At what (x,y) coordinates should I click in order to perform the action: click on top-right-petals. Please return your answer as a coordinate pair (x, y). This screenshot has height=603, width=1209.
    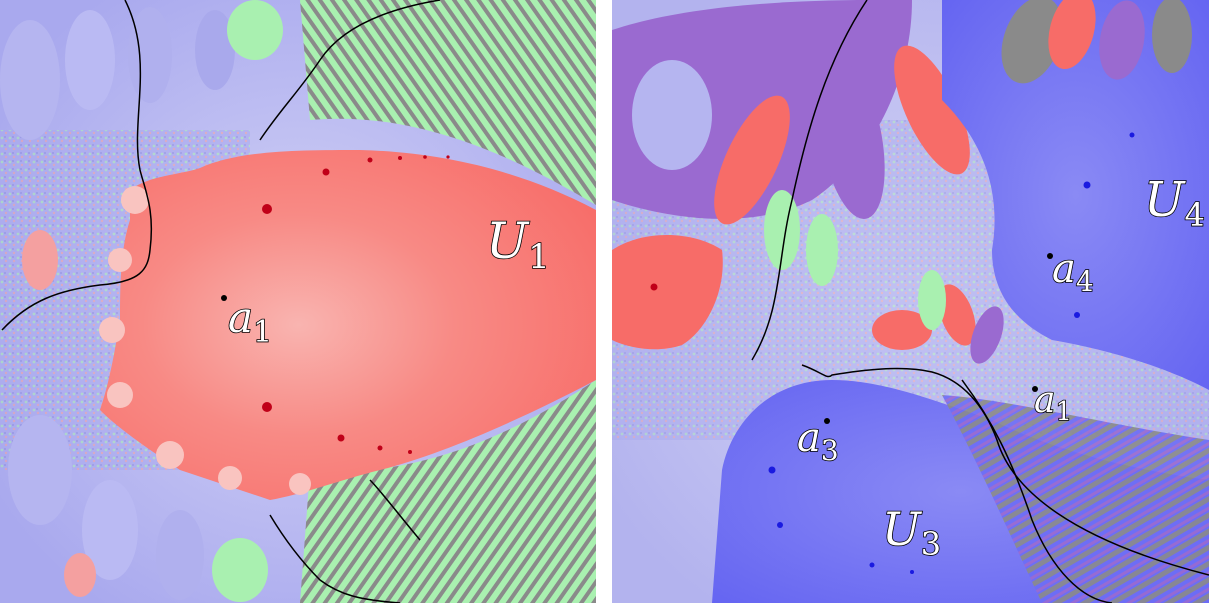
    Looking at the image, I should click on (1096, 42).